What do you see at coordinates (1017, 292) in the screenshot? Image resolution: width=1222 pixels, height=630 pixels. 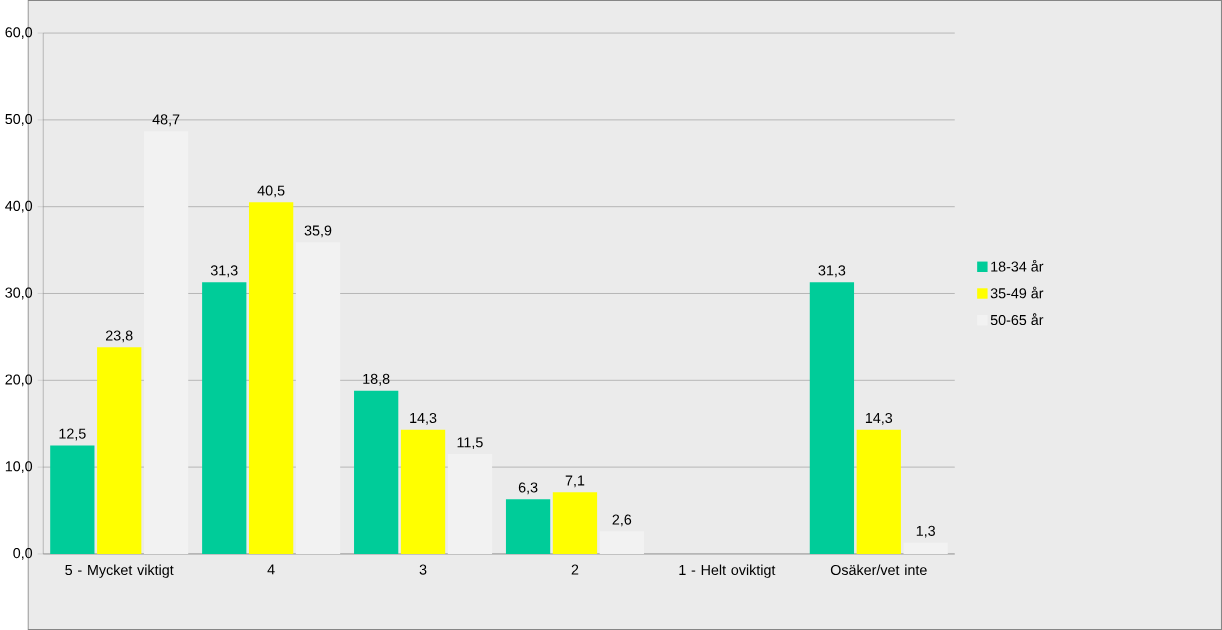 I see `legend-label: 35-49 år` at bounding box center [1017, 292].